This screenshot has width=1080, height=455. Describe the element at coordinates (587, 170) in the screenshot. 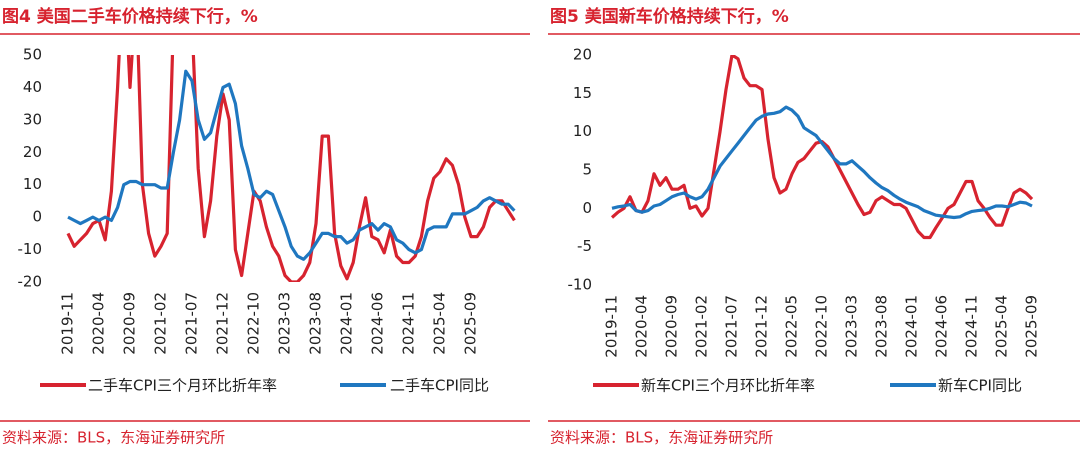

I see `y-tick-label: 5` at that location.